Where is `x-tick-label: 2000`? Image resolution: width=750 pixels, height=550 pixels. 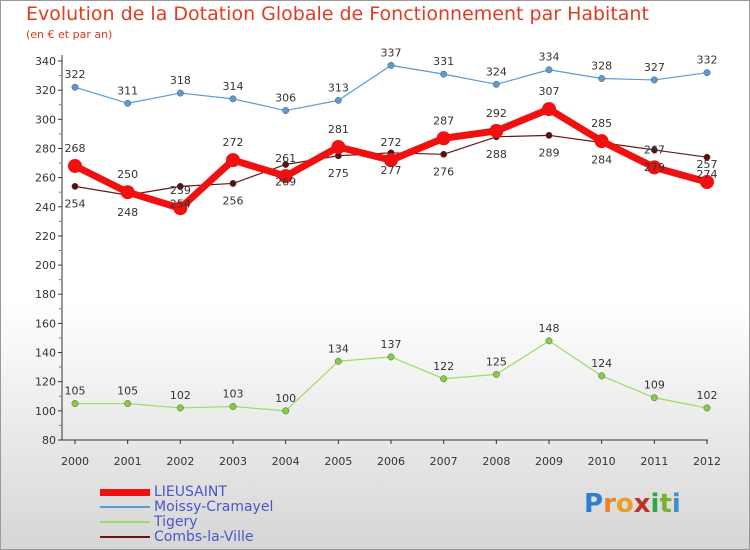 x-tick-label: 2000 is located at coordinates (75, 461).